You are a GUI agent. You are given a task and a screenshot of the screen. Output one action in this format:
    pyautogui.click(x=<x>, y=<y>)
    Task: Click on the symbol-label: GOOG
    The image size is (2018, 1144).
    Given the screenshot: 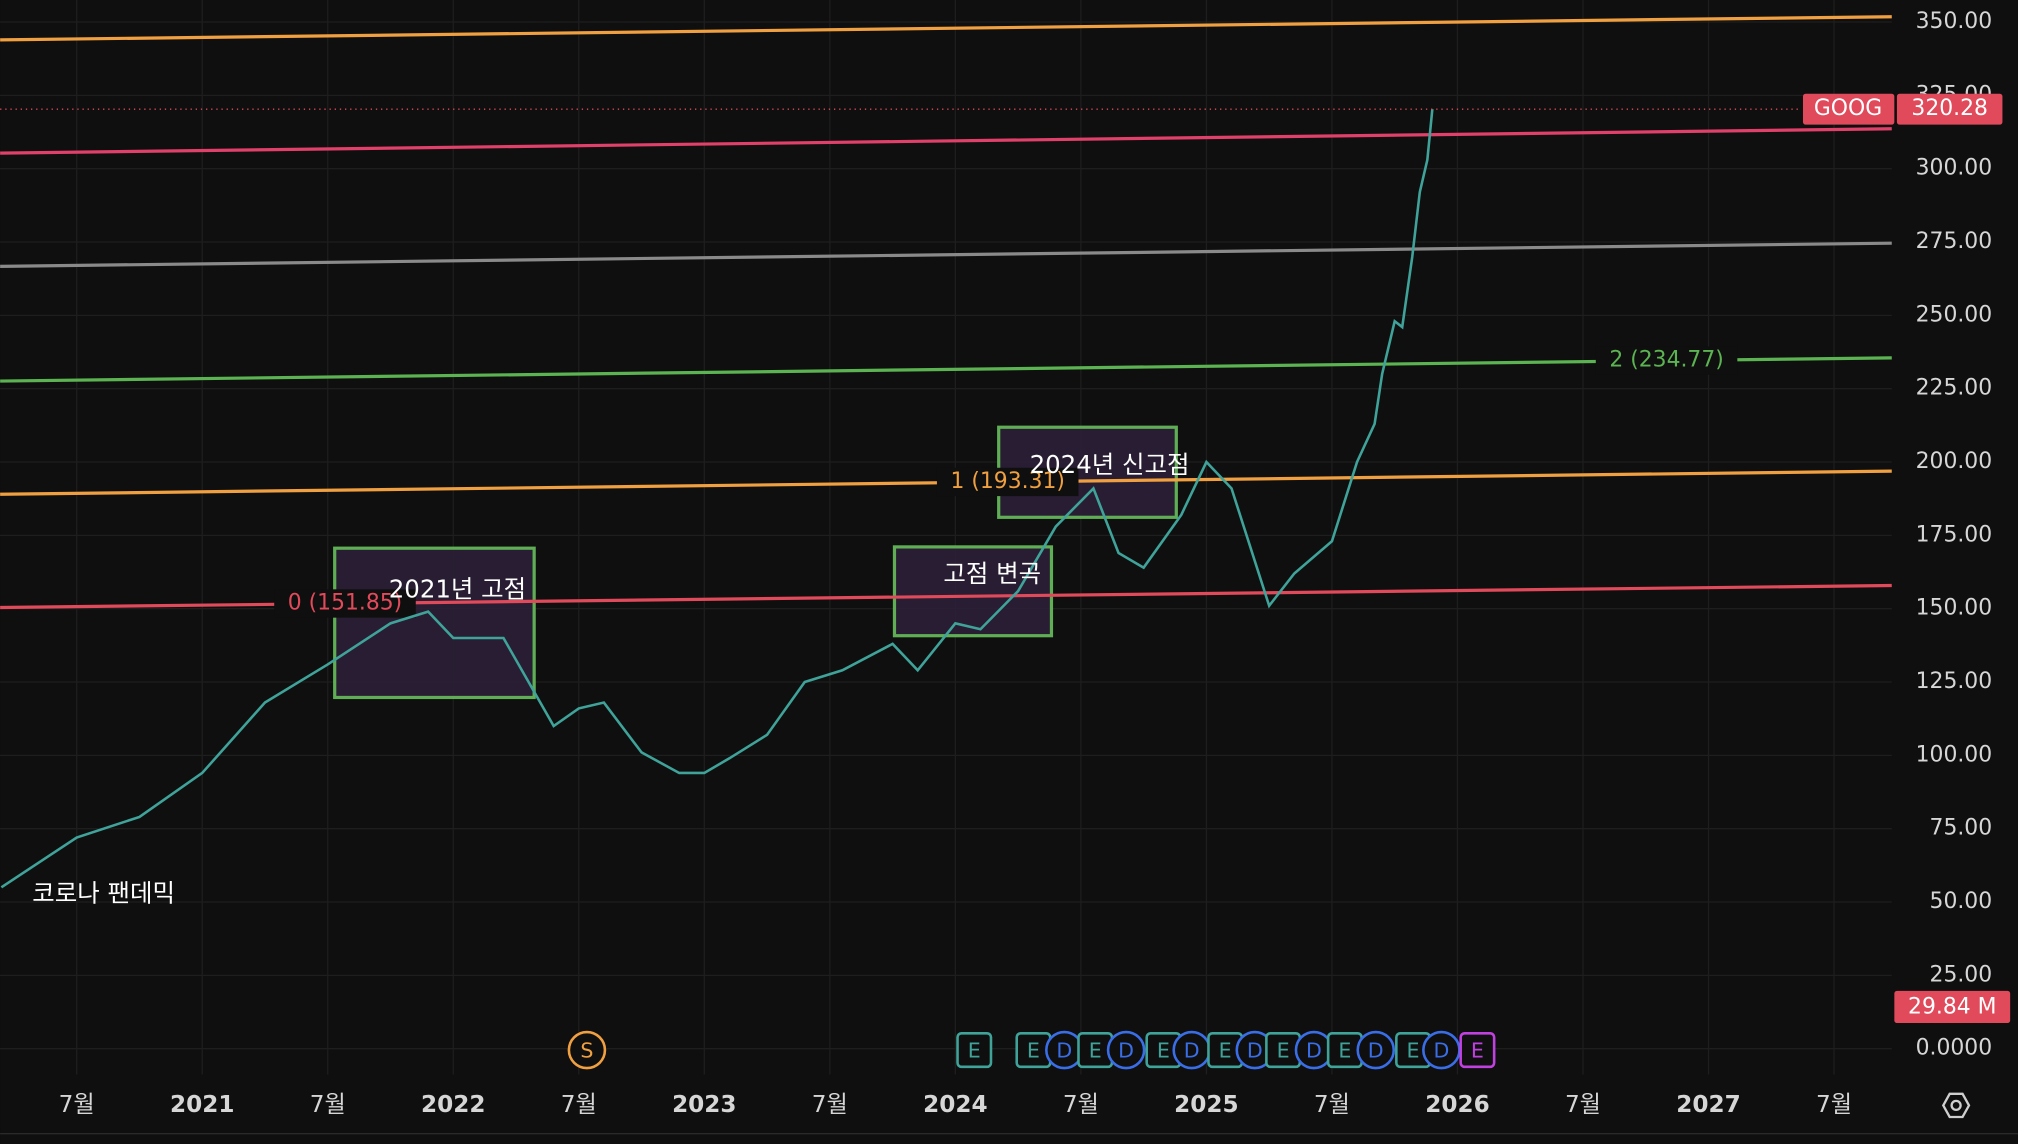 What is the action you would take?
    pyautogui.click(x=1848, y=108)
    